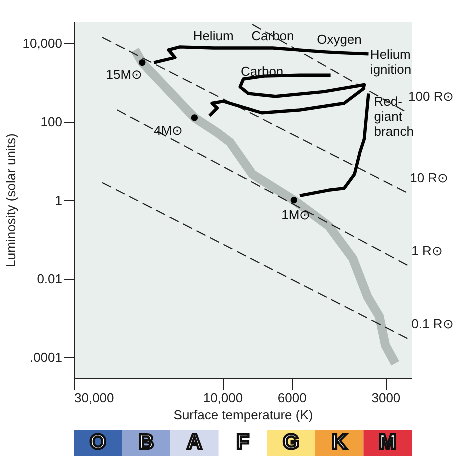  Describe the element at coordinates (244, 415) in the screenshot. I see `x-axis-title: Surface temperature (K)` at that location.